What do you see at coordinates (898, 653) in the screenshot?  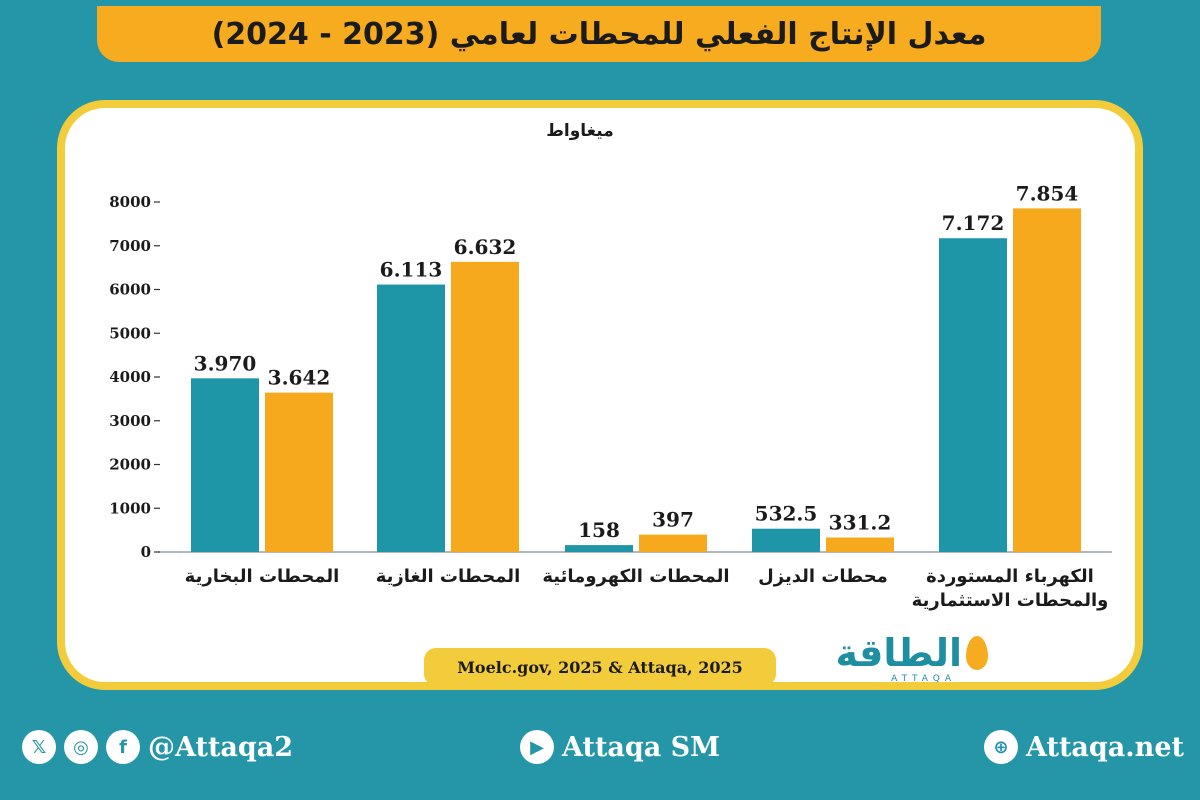 I see `logo-text: الطاقة` at bounding box center [898, 653].